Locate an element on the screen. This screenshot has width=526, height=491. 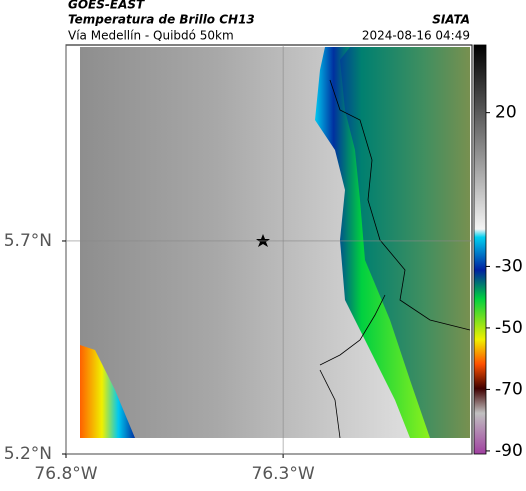
colorbar-tick-label: -30 is located at coordinates (509, 266).